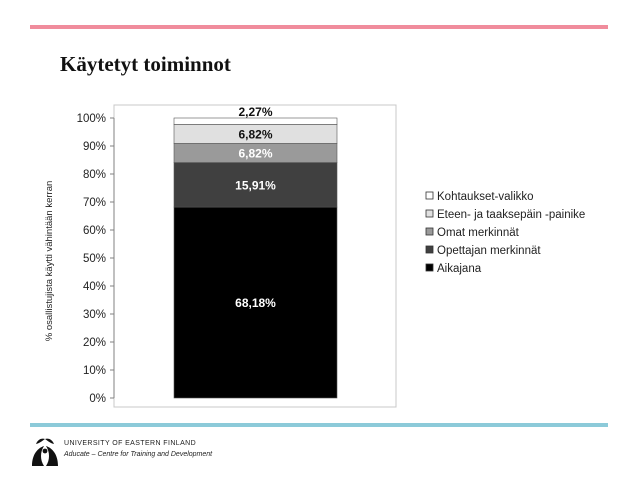 The width and height of the screenshot is (638, 479). Describe the element at coordinates (94, 315) in the screenshot. I see `y-tick-label: 30%` at that location.